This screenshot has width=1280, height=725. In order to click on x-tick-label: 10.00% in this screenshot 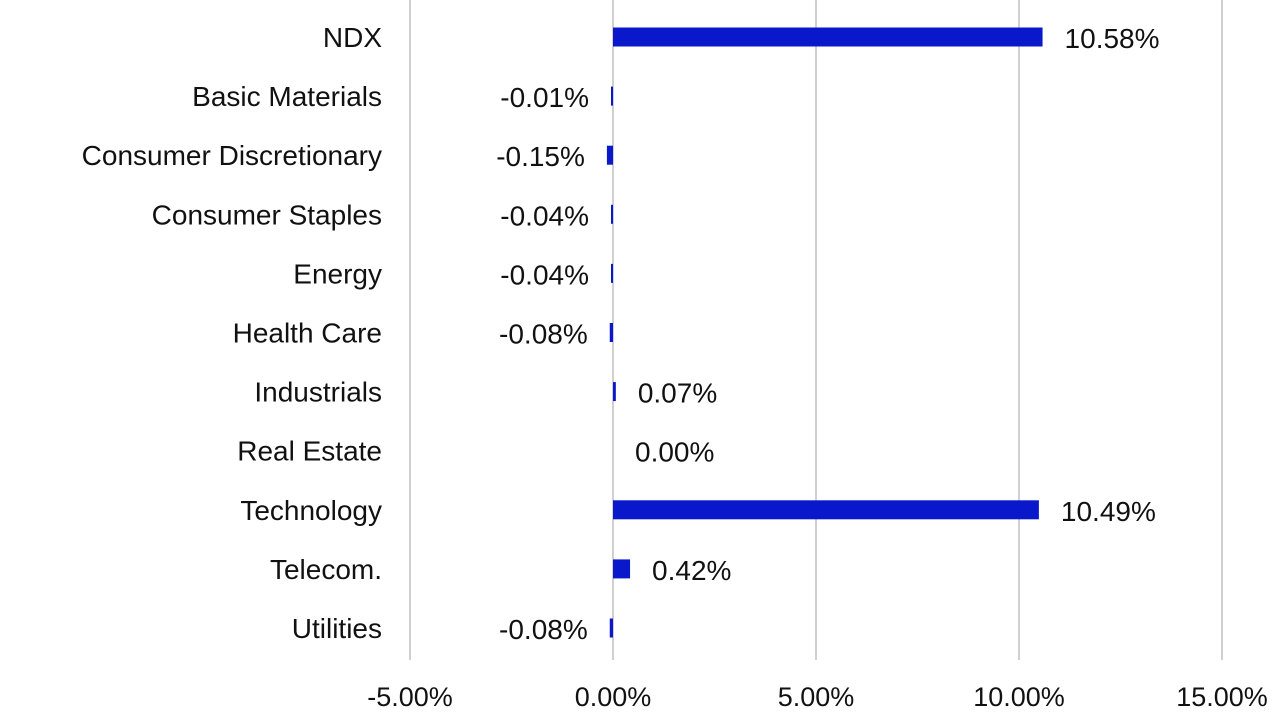, I will do `click(1019, 697)`.